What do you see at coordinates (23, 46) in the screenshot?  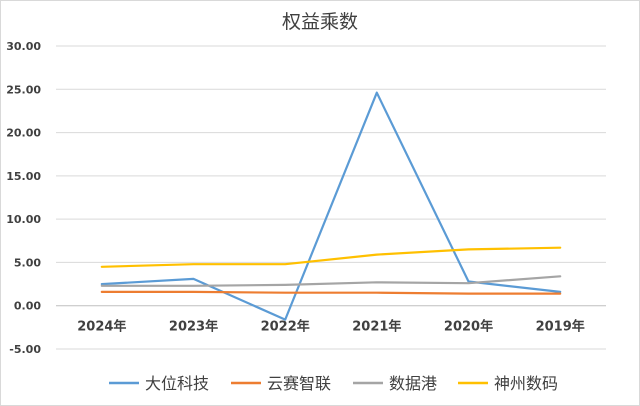 I see `y-tick-label: 30.00` at bounding box center [23, 46].